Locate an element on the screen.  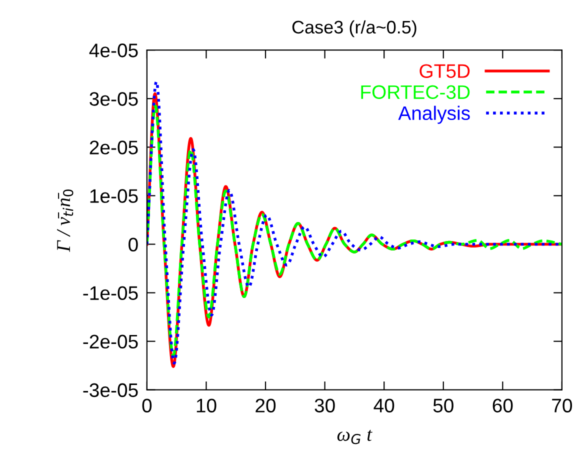
x-tick-label: 70 is located at coordinates (562, 405).